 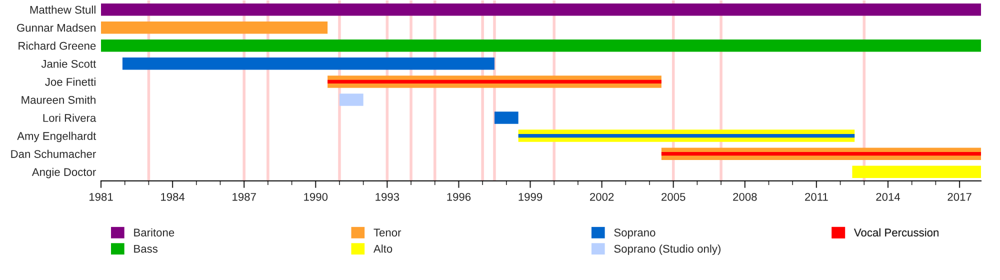 I want to click on x-tick-label: 2017, so click(x=960, y=196).